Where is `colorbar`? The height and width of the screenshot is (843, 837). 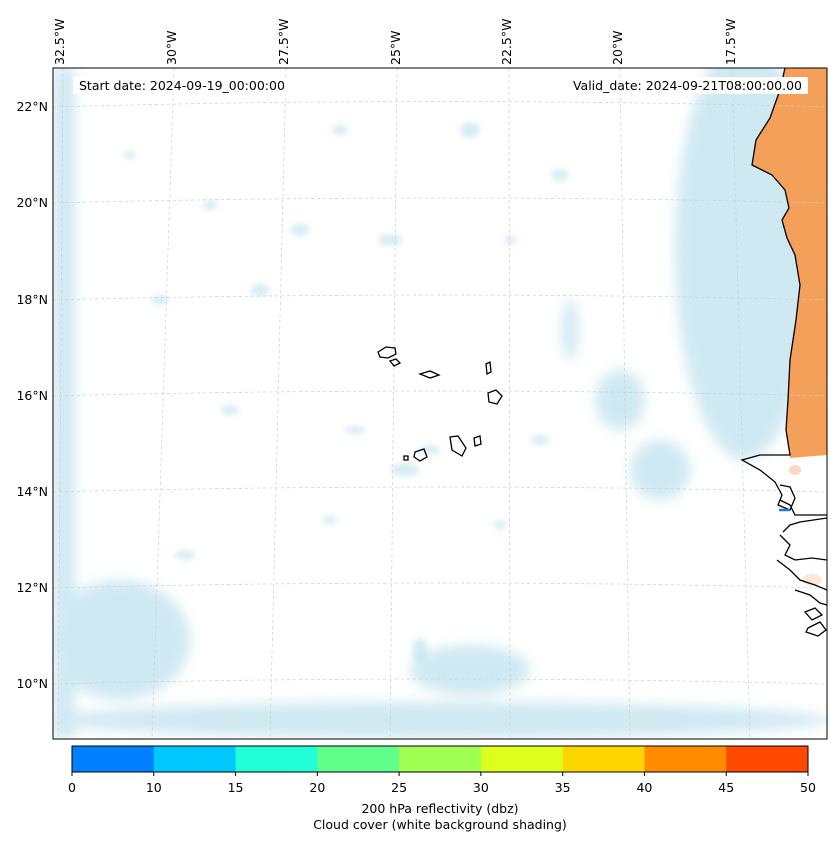 colorbar is located at coordinates (440, 760).